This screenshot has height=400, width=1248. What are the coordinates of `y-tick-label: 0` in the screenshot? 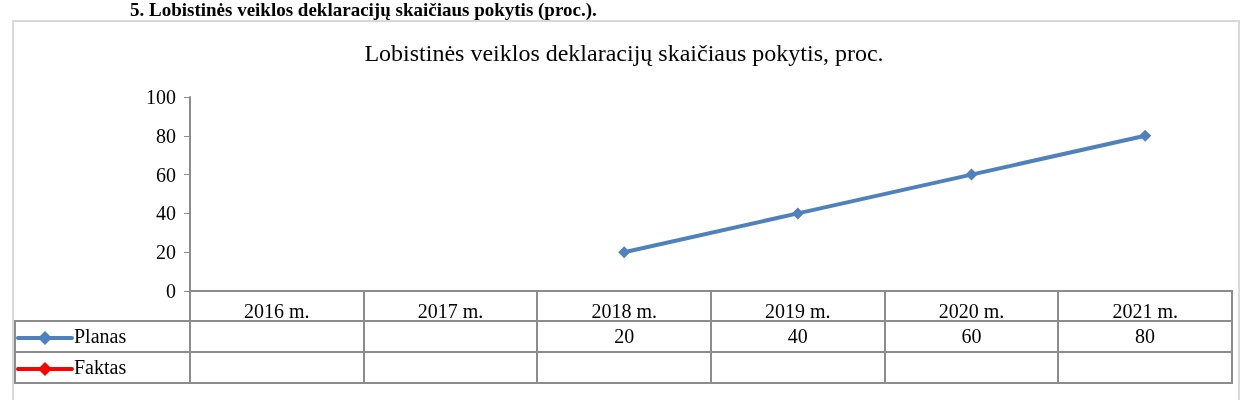 It's located at (171, 291).